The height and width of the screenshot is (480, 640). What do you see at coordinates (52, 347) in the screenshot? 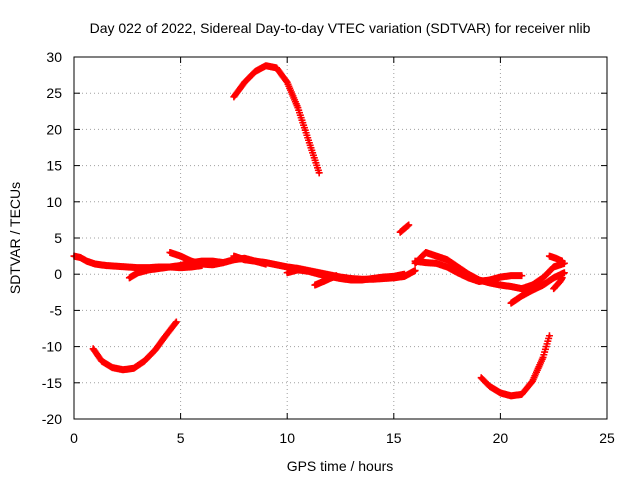
I see `y-tick-label: -10` at bounding box center [52, 347].